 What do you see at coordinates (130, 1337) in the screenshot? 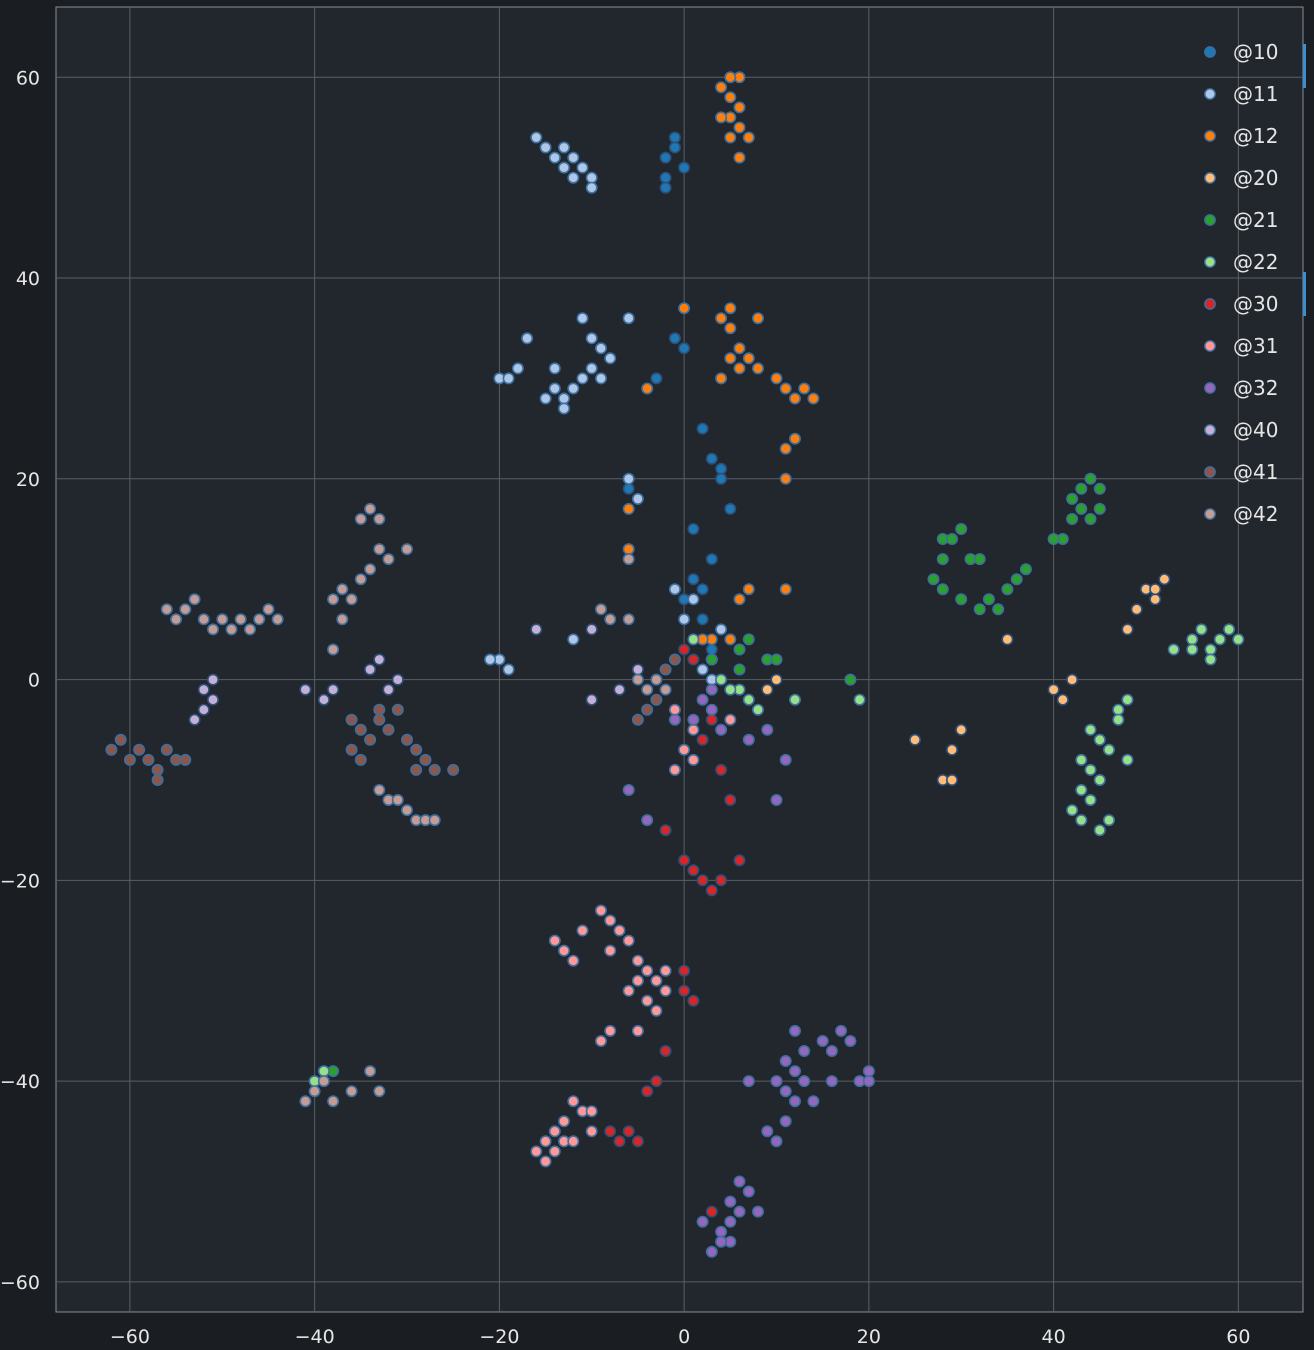
I see `x-tick-label: −60` at bounding box center [130, 1337].